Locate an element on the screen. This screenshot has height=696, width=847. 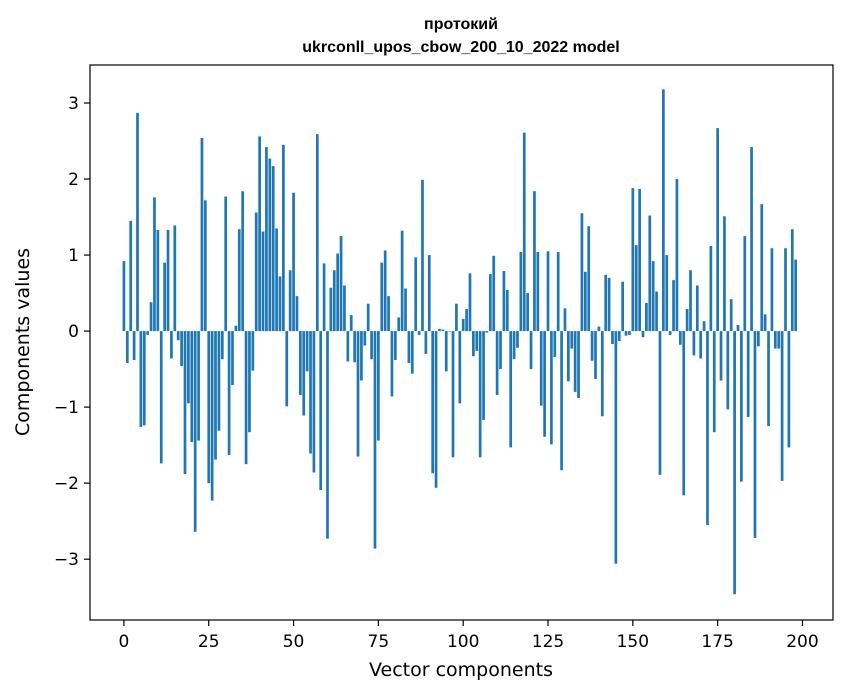
y-tick-label: −1 is located at coordinates (66, 408).